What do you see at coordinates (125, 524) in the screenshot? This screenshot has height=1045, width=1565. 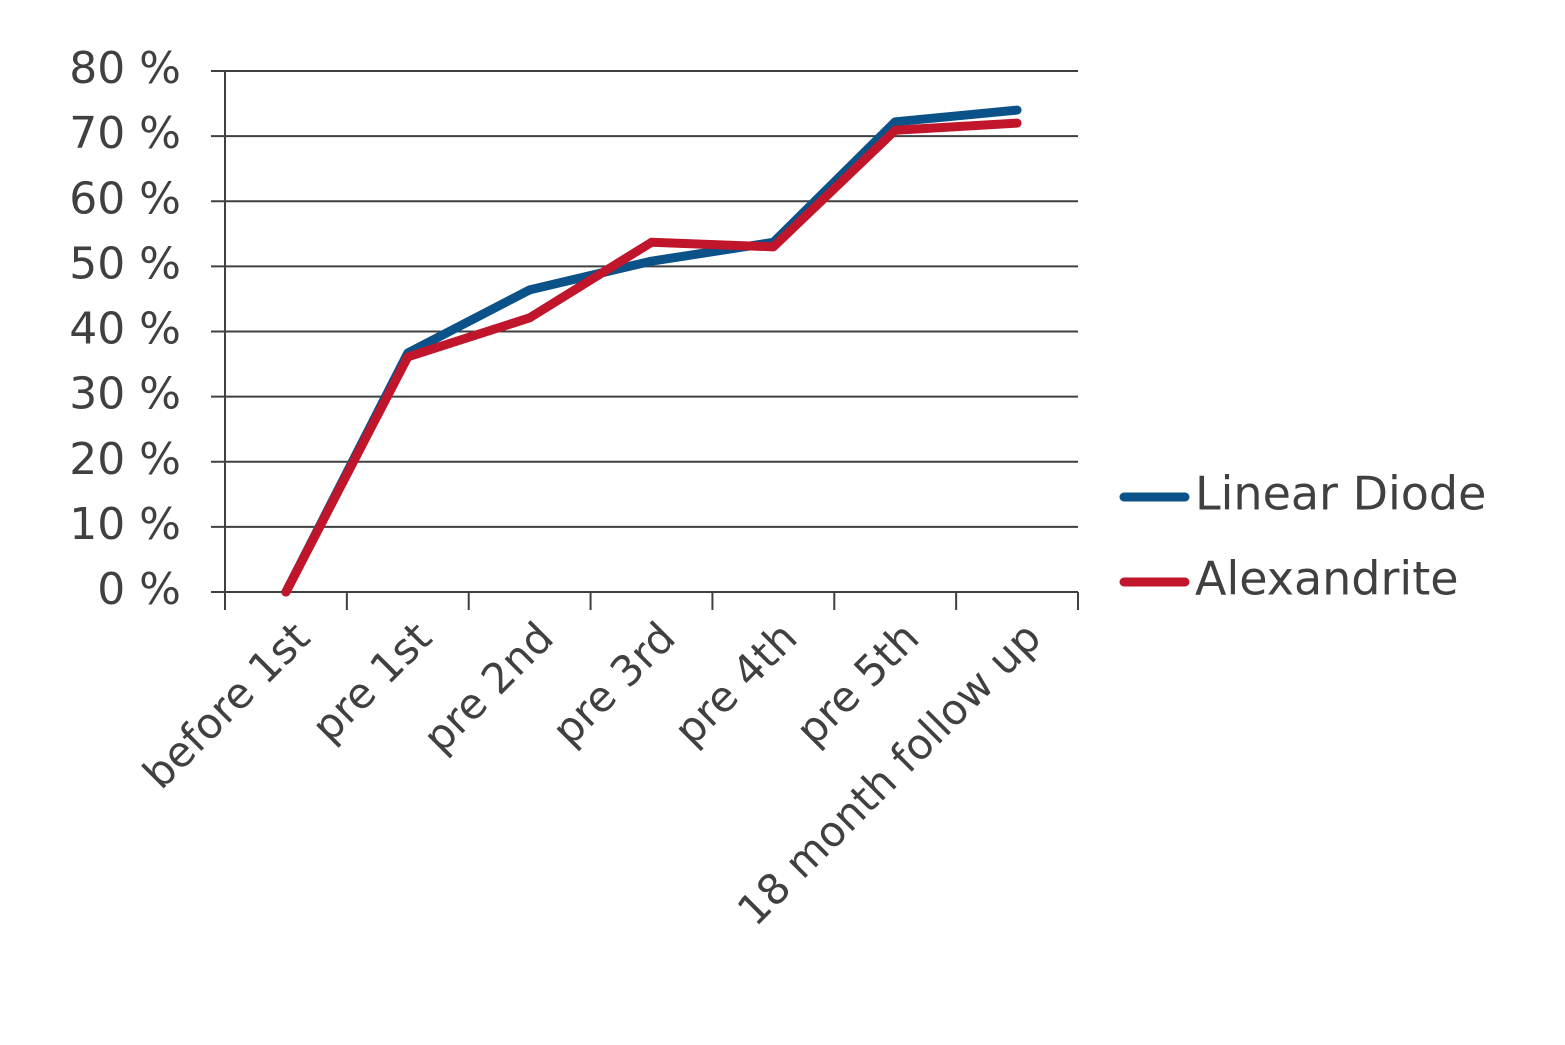 I see `y-tick-label: 10 %` at bounding box center [125, 524].